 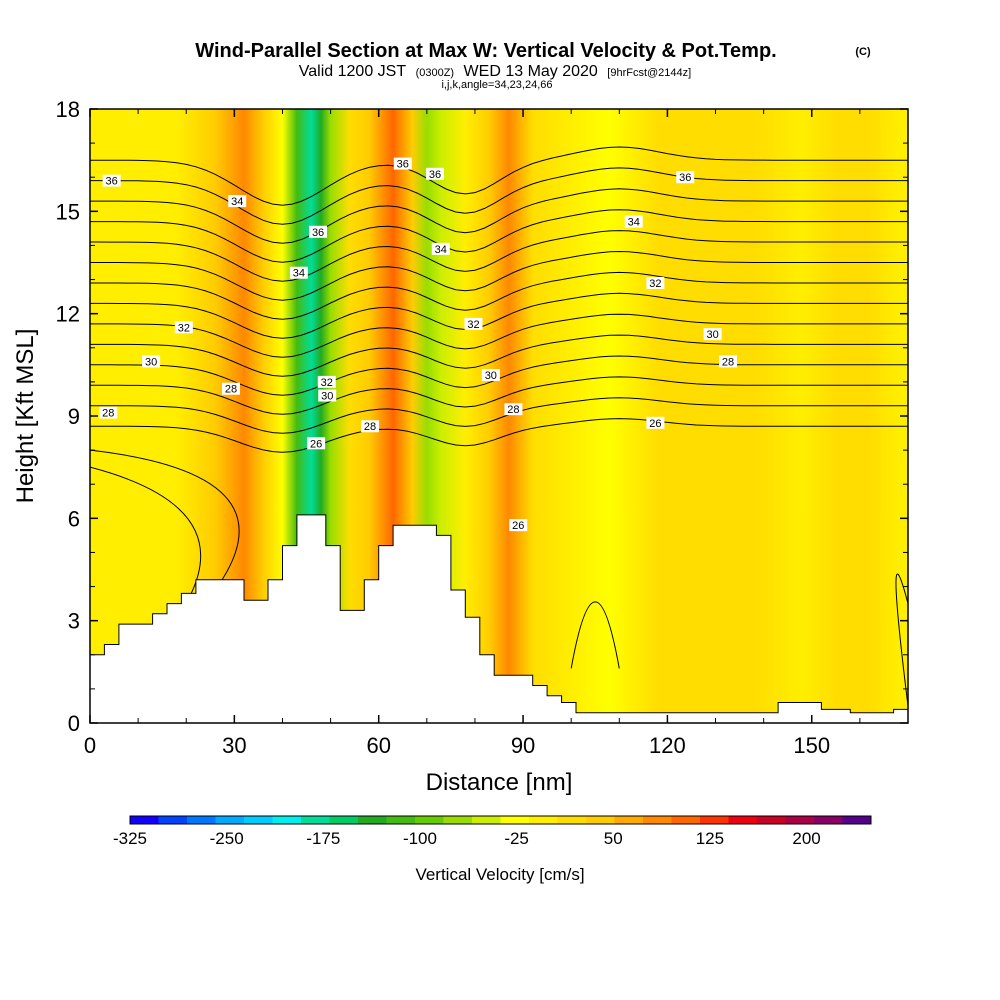 I want to click on subtitle-date: WED 13 May 2020, so click(x=531, y=71).